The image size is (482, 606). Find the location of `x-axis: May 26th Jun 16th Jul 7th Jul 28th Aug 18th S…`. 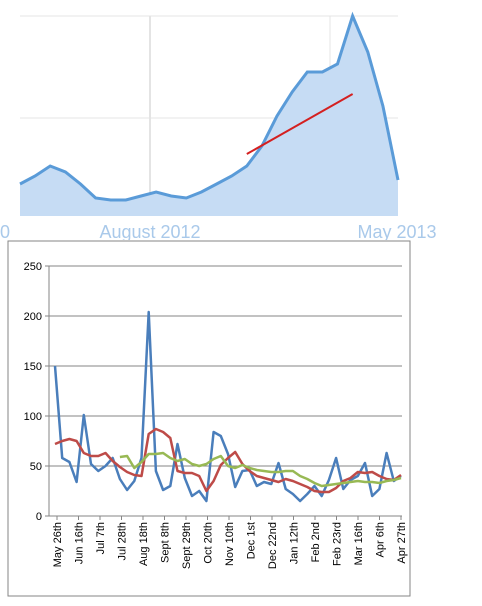

x-axis: May 26th Jun 16th Jul 7th Jul 28th Aug 18th S… is located at coordinates (228, 542).